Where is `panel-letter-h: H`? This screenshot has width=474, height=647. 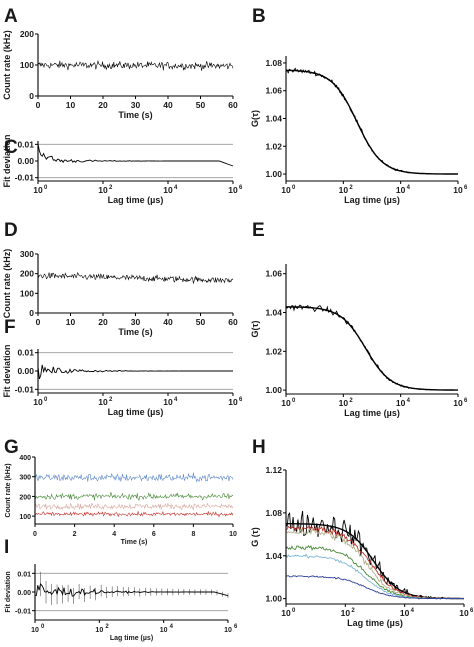 panel-letter-h: H is located at coordinates (259, 447).